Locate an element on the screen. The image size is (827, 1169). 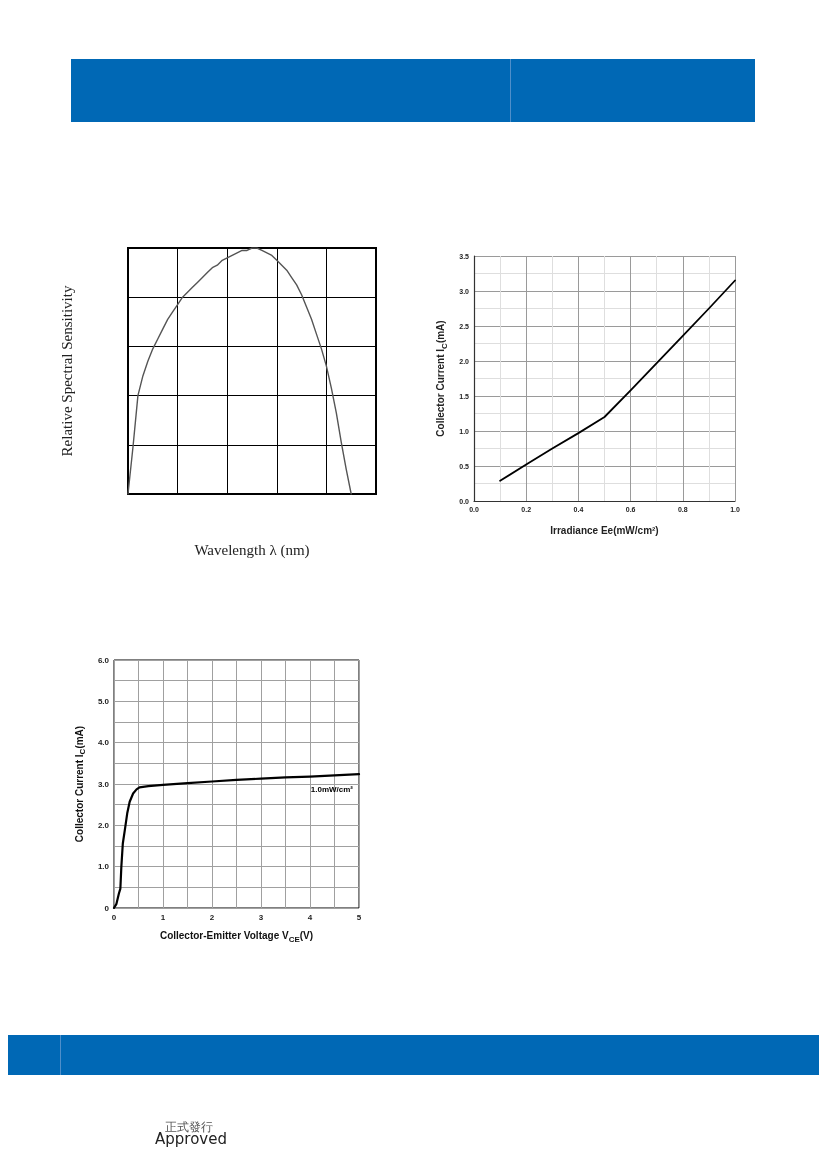
series-label: 1.0mW/cm² is located at coordinates (332, 789).